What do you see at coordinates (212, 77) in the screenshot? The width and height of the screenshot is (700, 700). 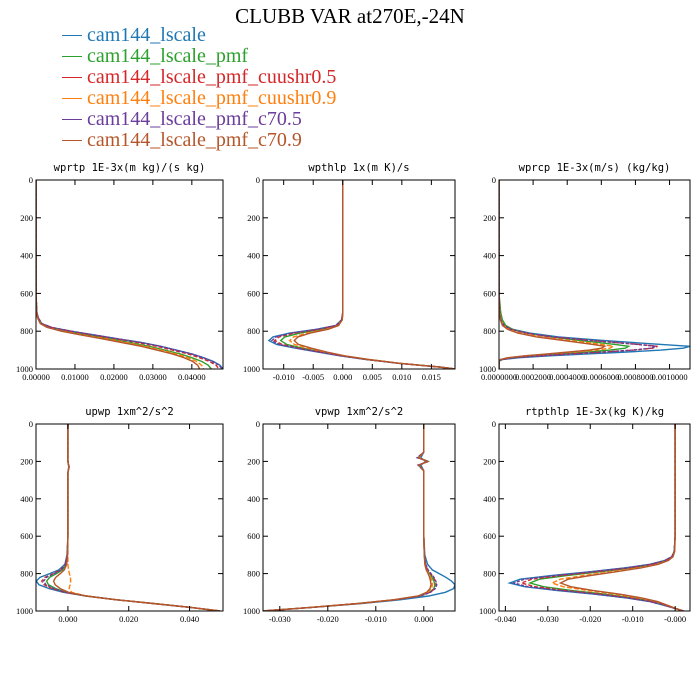 I see `legend-label: cam144_lscale_pmf_cuushr0.5` at bounding box center [212, 77].